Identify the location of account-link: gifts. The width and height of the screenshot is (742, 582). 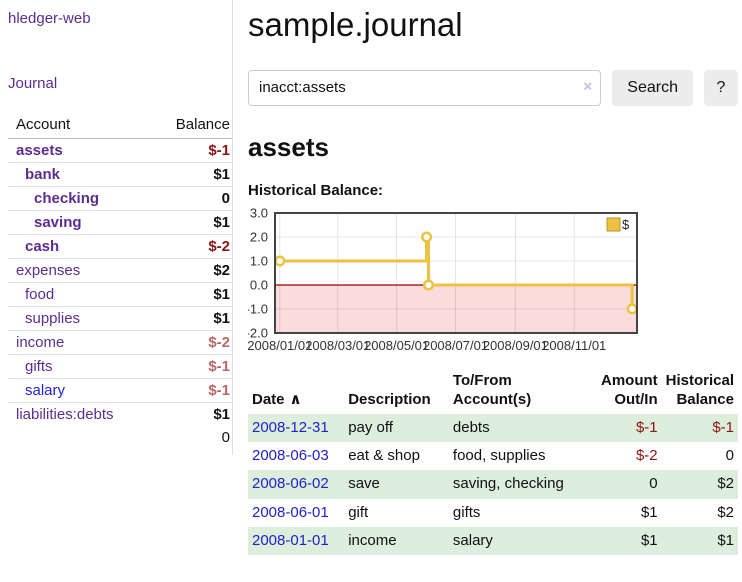
(39, 366).